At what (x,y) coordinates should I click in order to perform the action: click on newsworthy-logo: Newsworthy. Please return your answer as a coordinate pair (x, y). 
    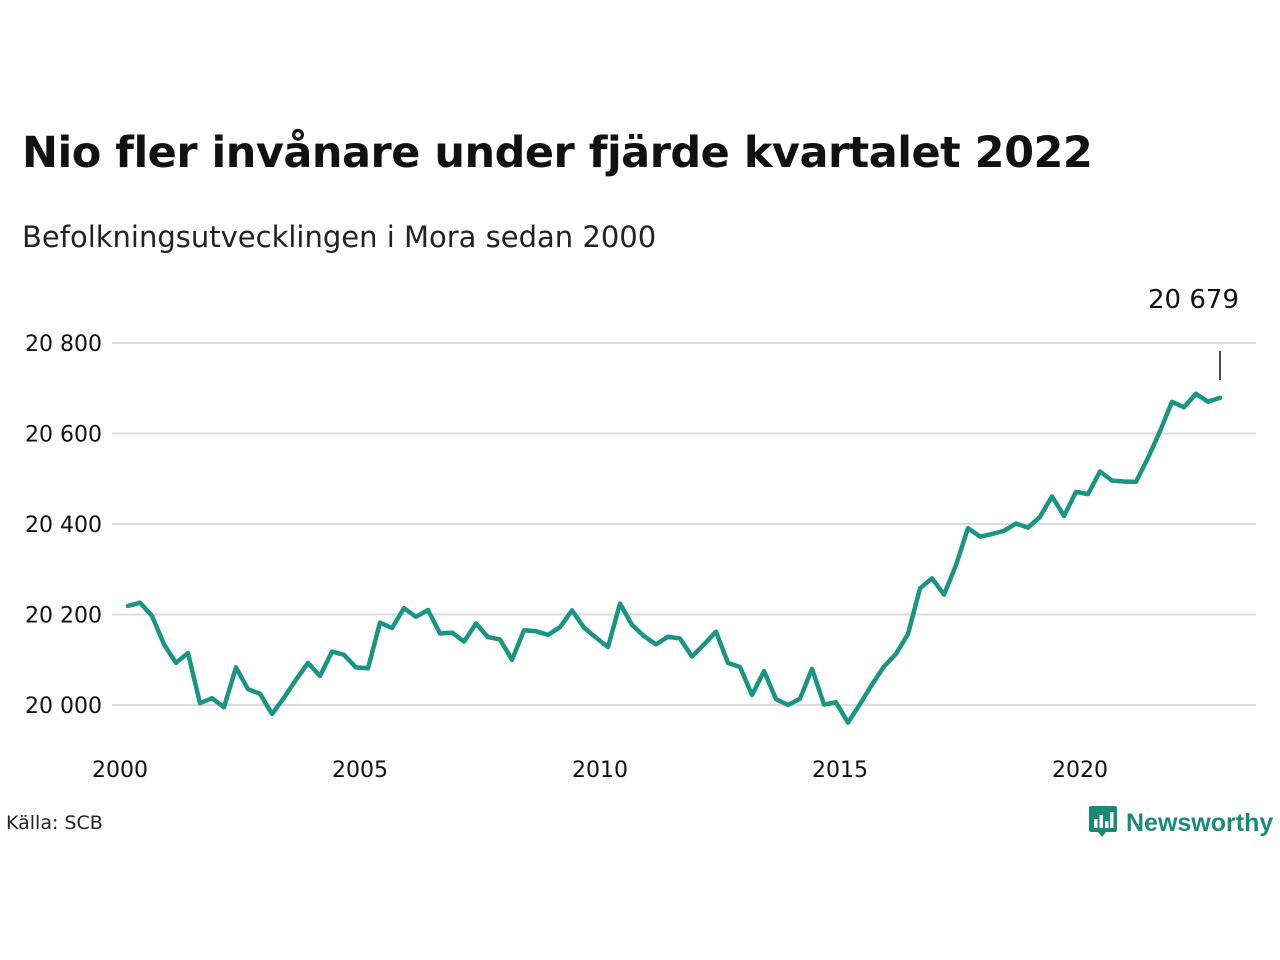
    Looking at the image, I should click on (1180, 823).